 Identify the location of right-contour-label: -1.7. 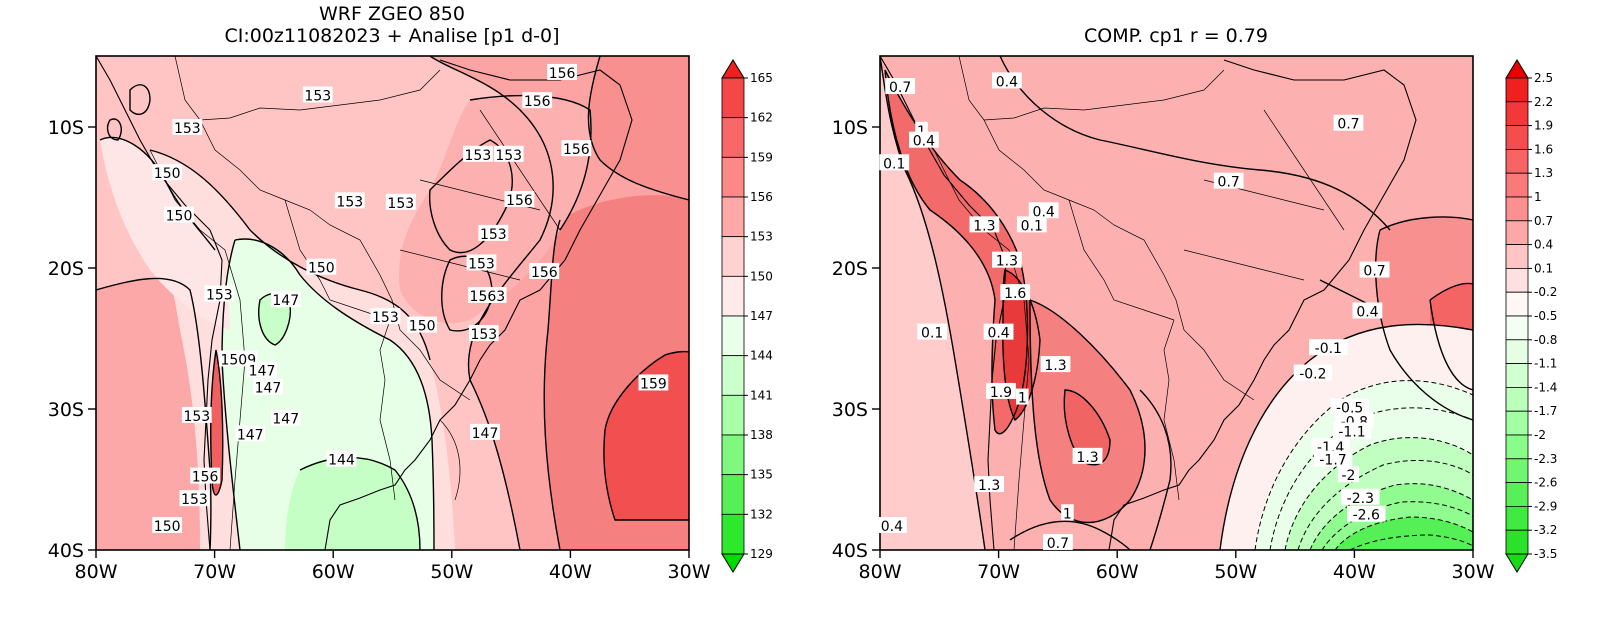
(1333, 459).